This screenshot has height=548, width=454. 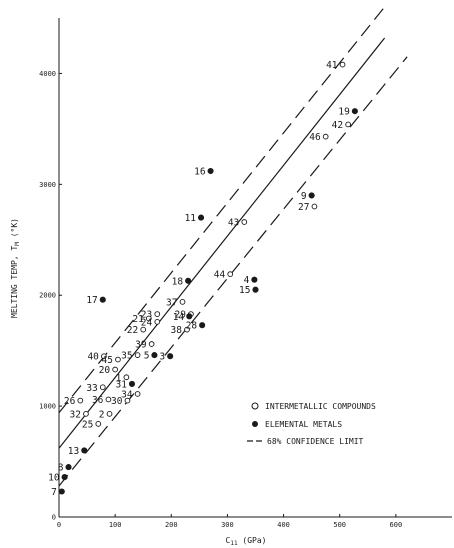 What do you see at coordinates (15, 268) in the screenshot?
I see `y-axis-label: MELTING TEMP, TM (°K)` at bounding box center [15, 268].